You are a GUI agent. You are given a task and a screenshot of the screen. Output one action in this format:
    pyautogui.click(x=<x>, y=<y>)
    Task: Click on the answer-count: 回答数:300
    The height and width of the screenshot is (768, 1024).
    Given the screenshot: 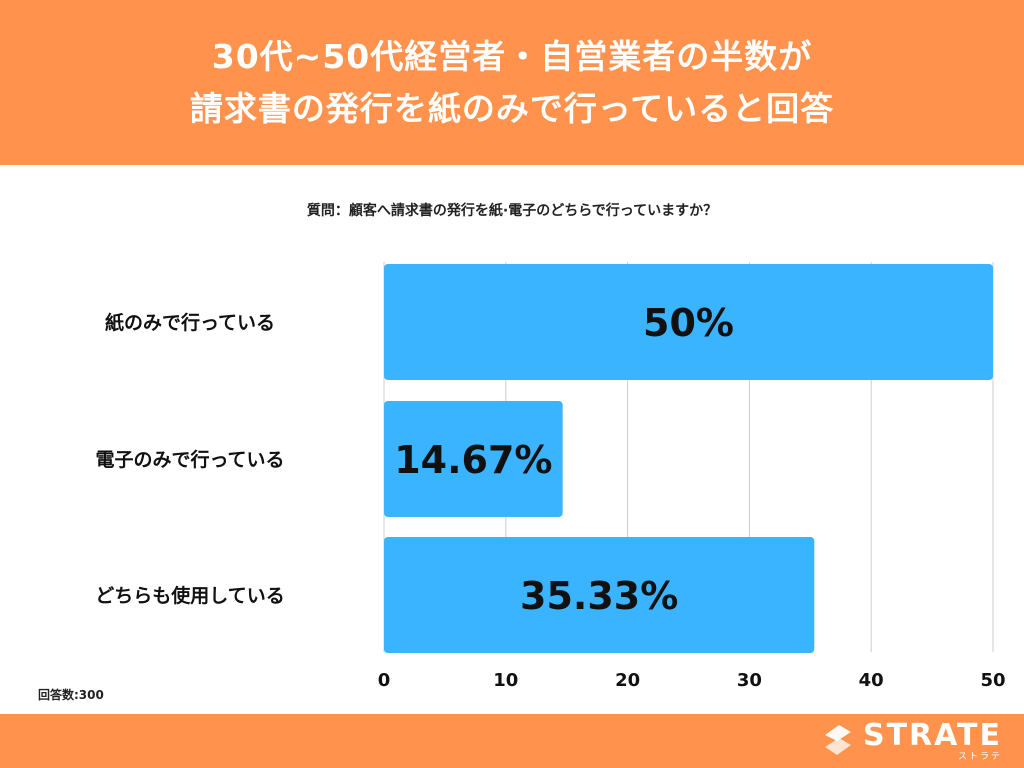 What is the action you would take?
    pyautogui.click(x=71, y=695)
    